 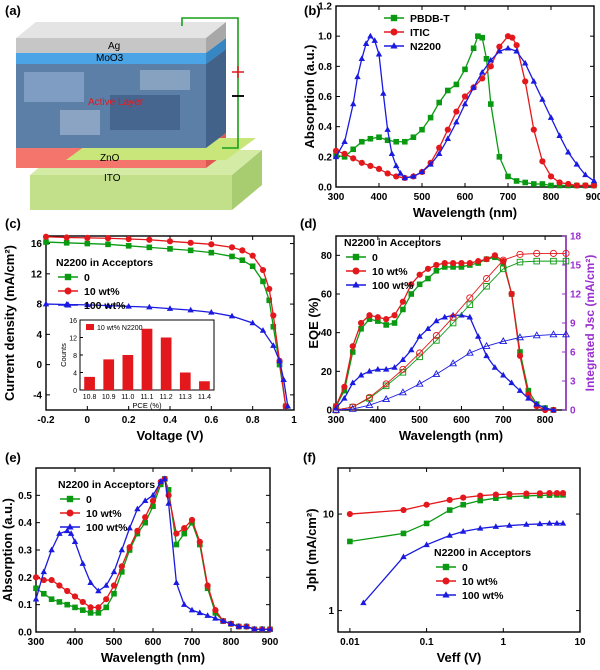 What do you see at coordinates (25, 496) in the screenshot?
I see `y-tick-label: 0.5` at bounding box center [25, 496].